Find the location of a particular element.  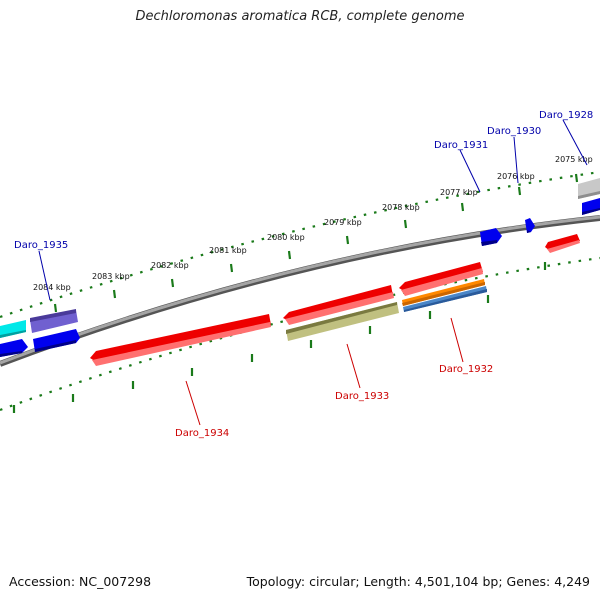

tick-label: 2082 kbp is located at coordinates (170, 265).